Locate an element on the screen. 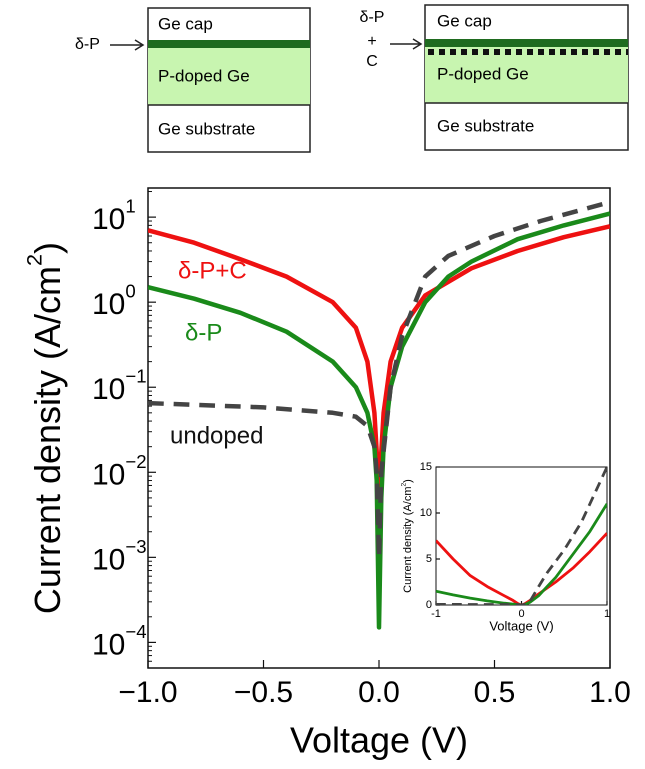  y-tick-label: 10⁻⁴ is located at coordinates (119, 641).